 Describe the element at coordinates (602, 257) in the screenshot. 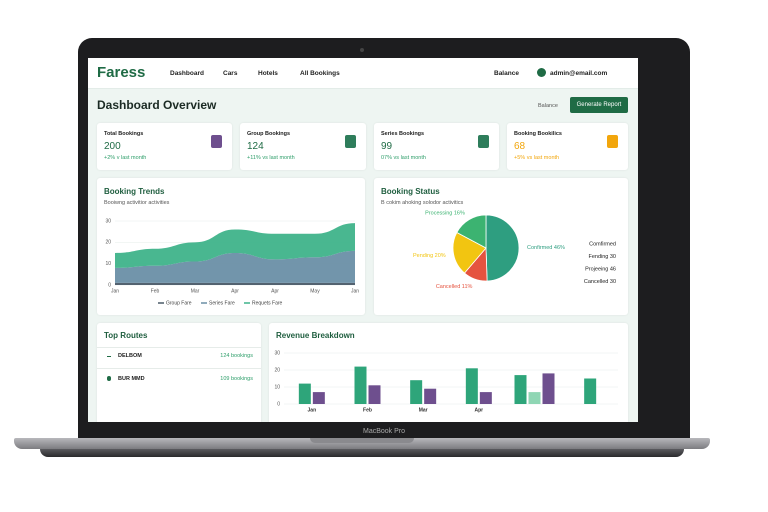

I see `legend-label: Fending 30` at that location.